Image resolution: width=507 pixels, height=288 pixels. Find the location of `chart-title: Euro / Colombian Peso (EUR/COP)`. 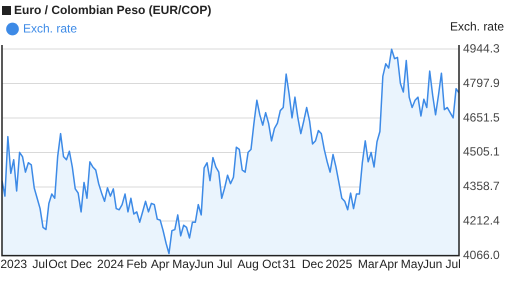

chart-title: Euro / Colombian Peso (EUR/COP) is located at coordinates (113, 10).